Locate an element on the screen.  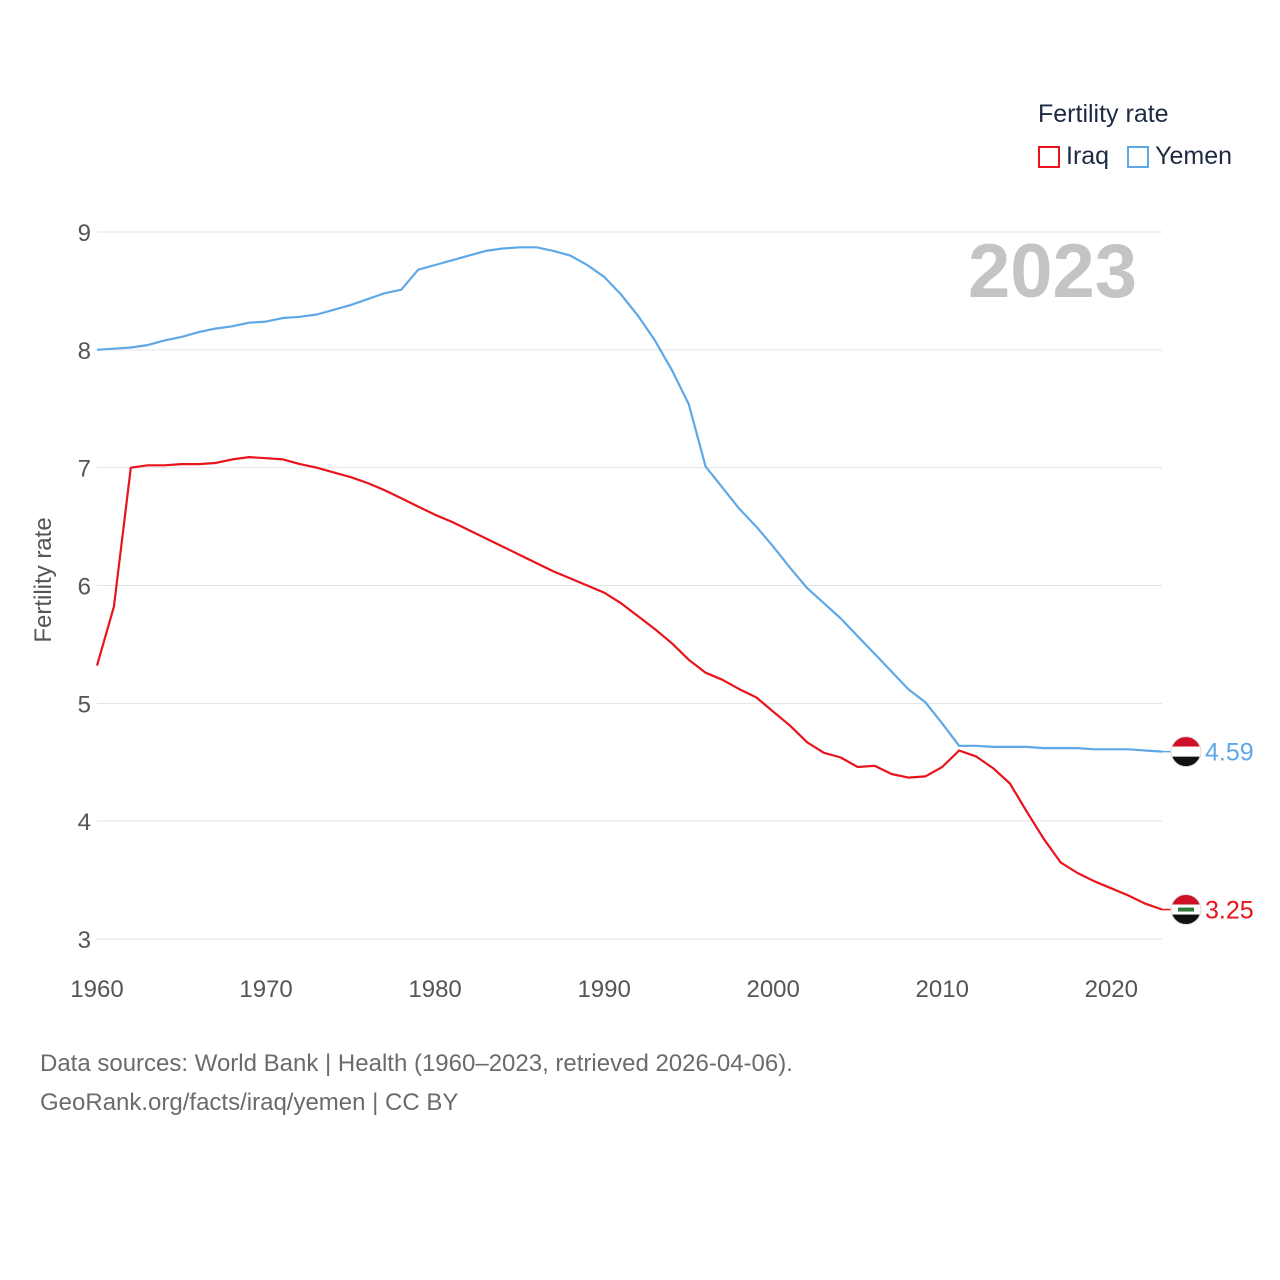
x-tick-label: 1960 is located at coordinates (96, 989).